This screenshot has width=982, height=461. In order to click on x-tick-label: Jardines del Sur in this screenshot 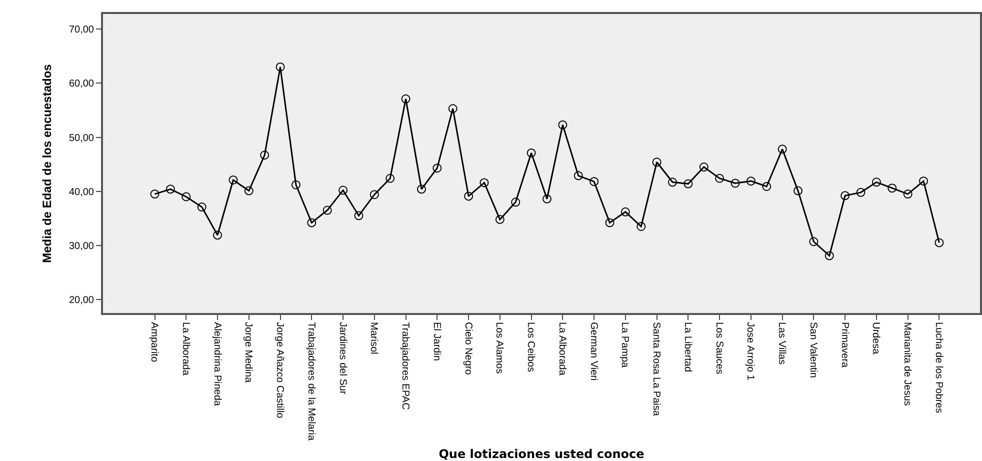, I will do `click(342, 358)`.